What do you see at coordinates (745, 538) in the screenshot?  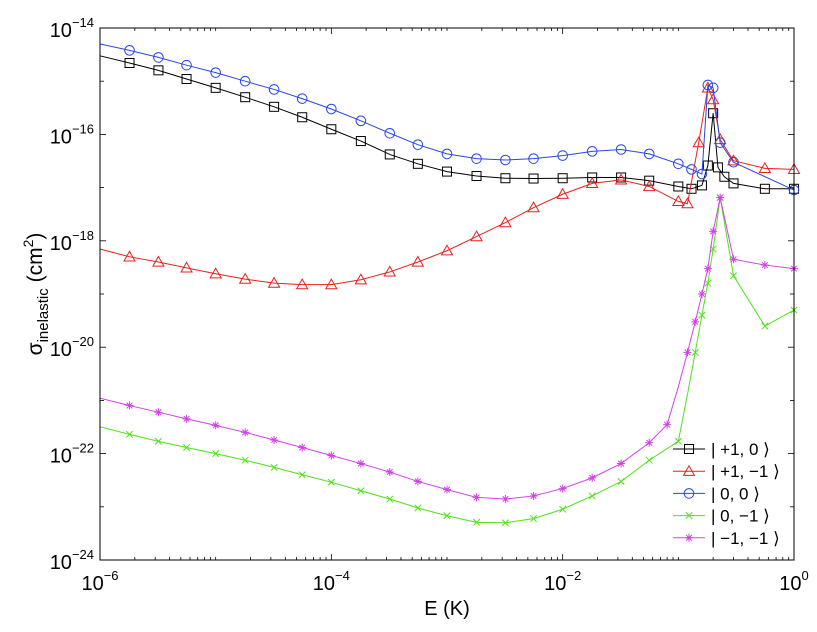 I see `legend-label: | −1, −1 ⟩` at bounding box center [745, 538].